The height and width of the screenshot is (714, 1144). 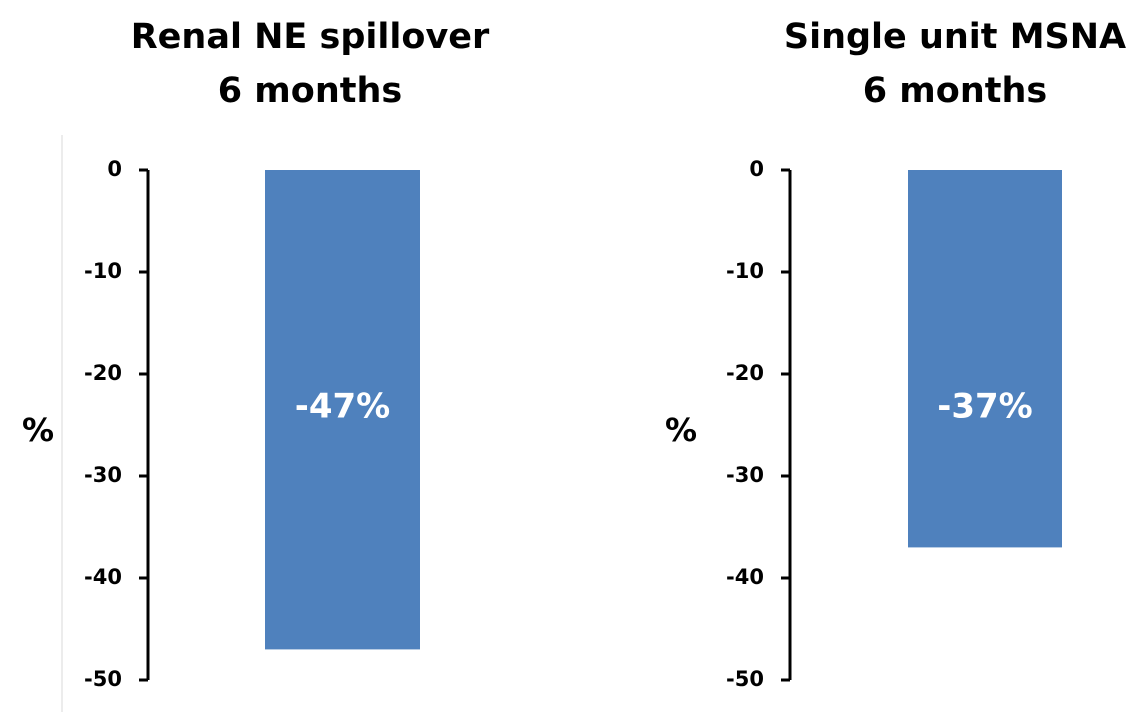 I want to click on data-label: -37%, so click(x=985, y=407).